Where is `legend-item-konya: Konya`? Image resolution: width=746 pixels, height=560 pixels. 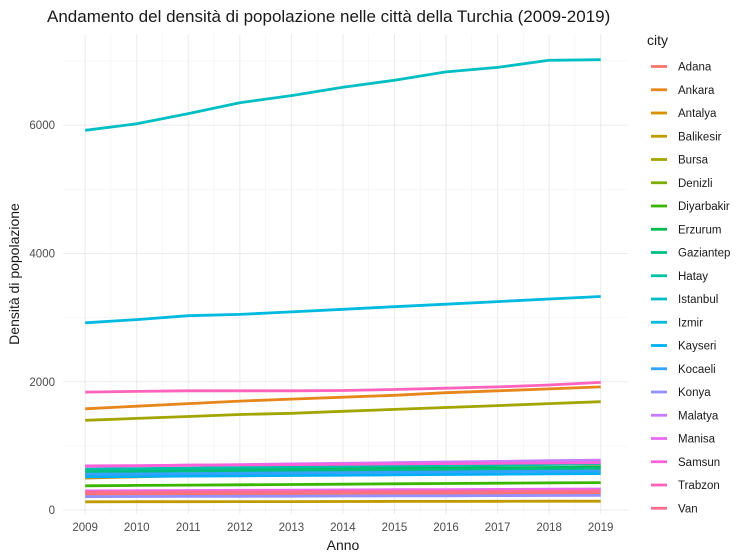
legend-item-konya: Konya is located at coordinates (681, 393).